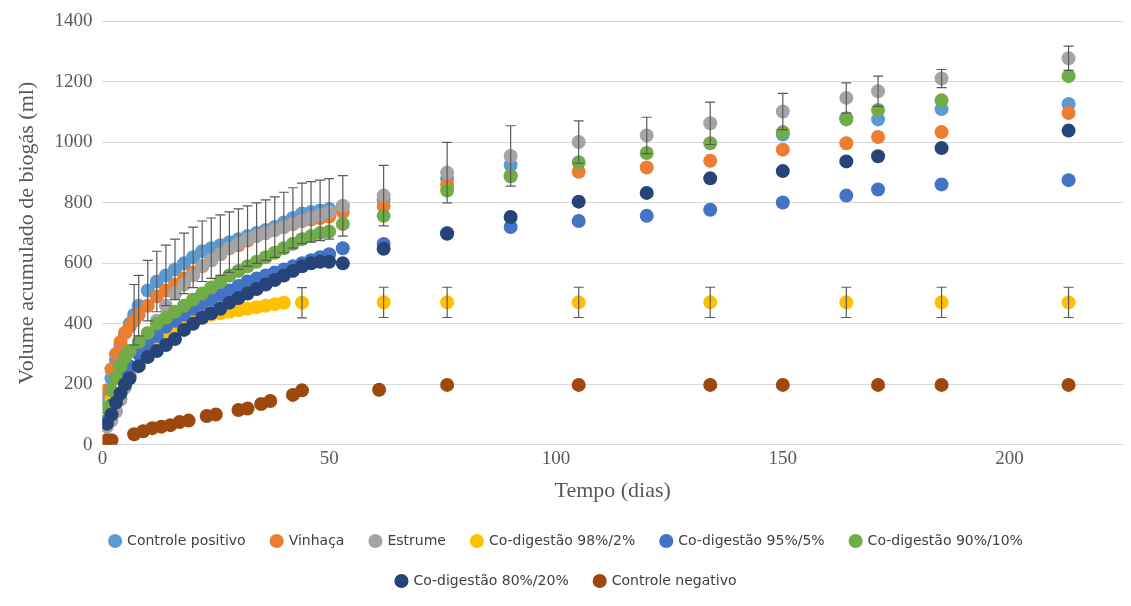 This screenshot has width=1131, height=606. I want to click on y-tick-label: 800, so click(78, 201).